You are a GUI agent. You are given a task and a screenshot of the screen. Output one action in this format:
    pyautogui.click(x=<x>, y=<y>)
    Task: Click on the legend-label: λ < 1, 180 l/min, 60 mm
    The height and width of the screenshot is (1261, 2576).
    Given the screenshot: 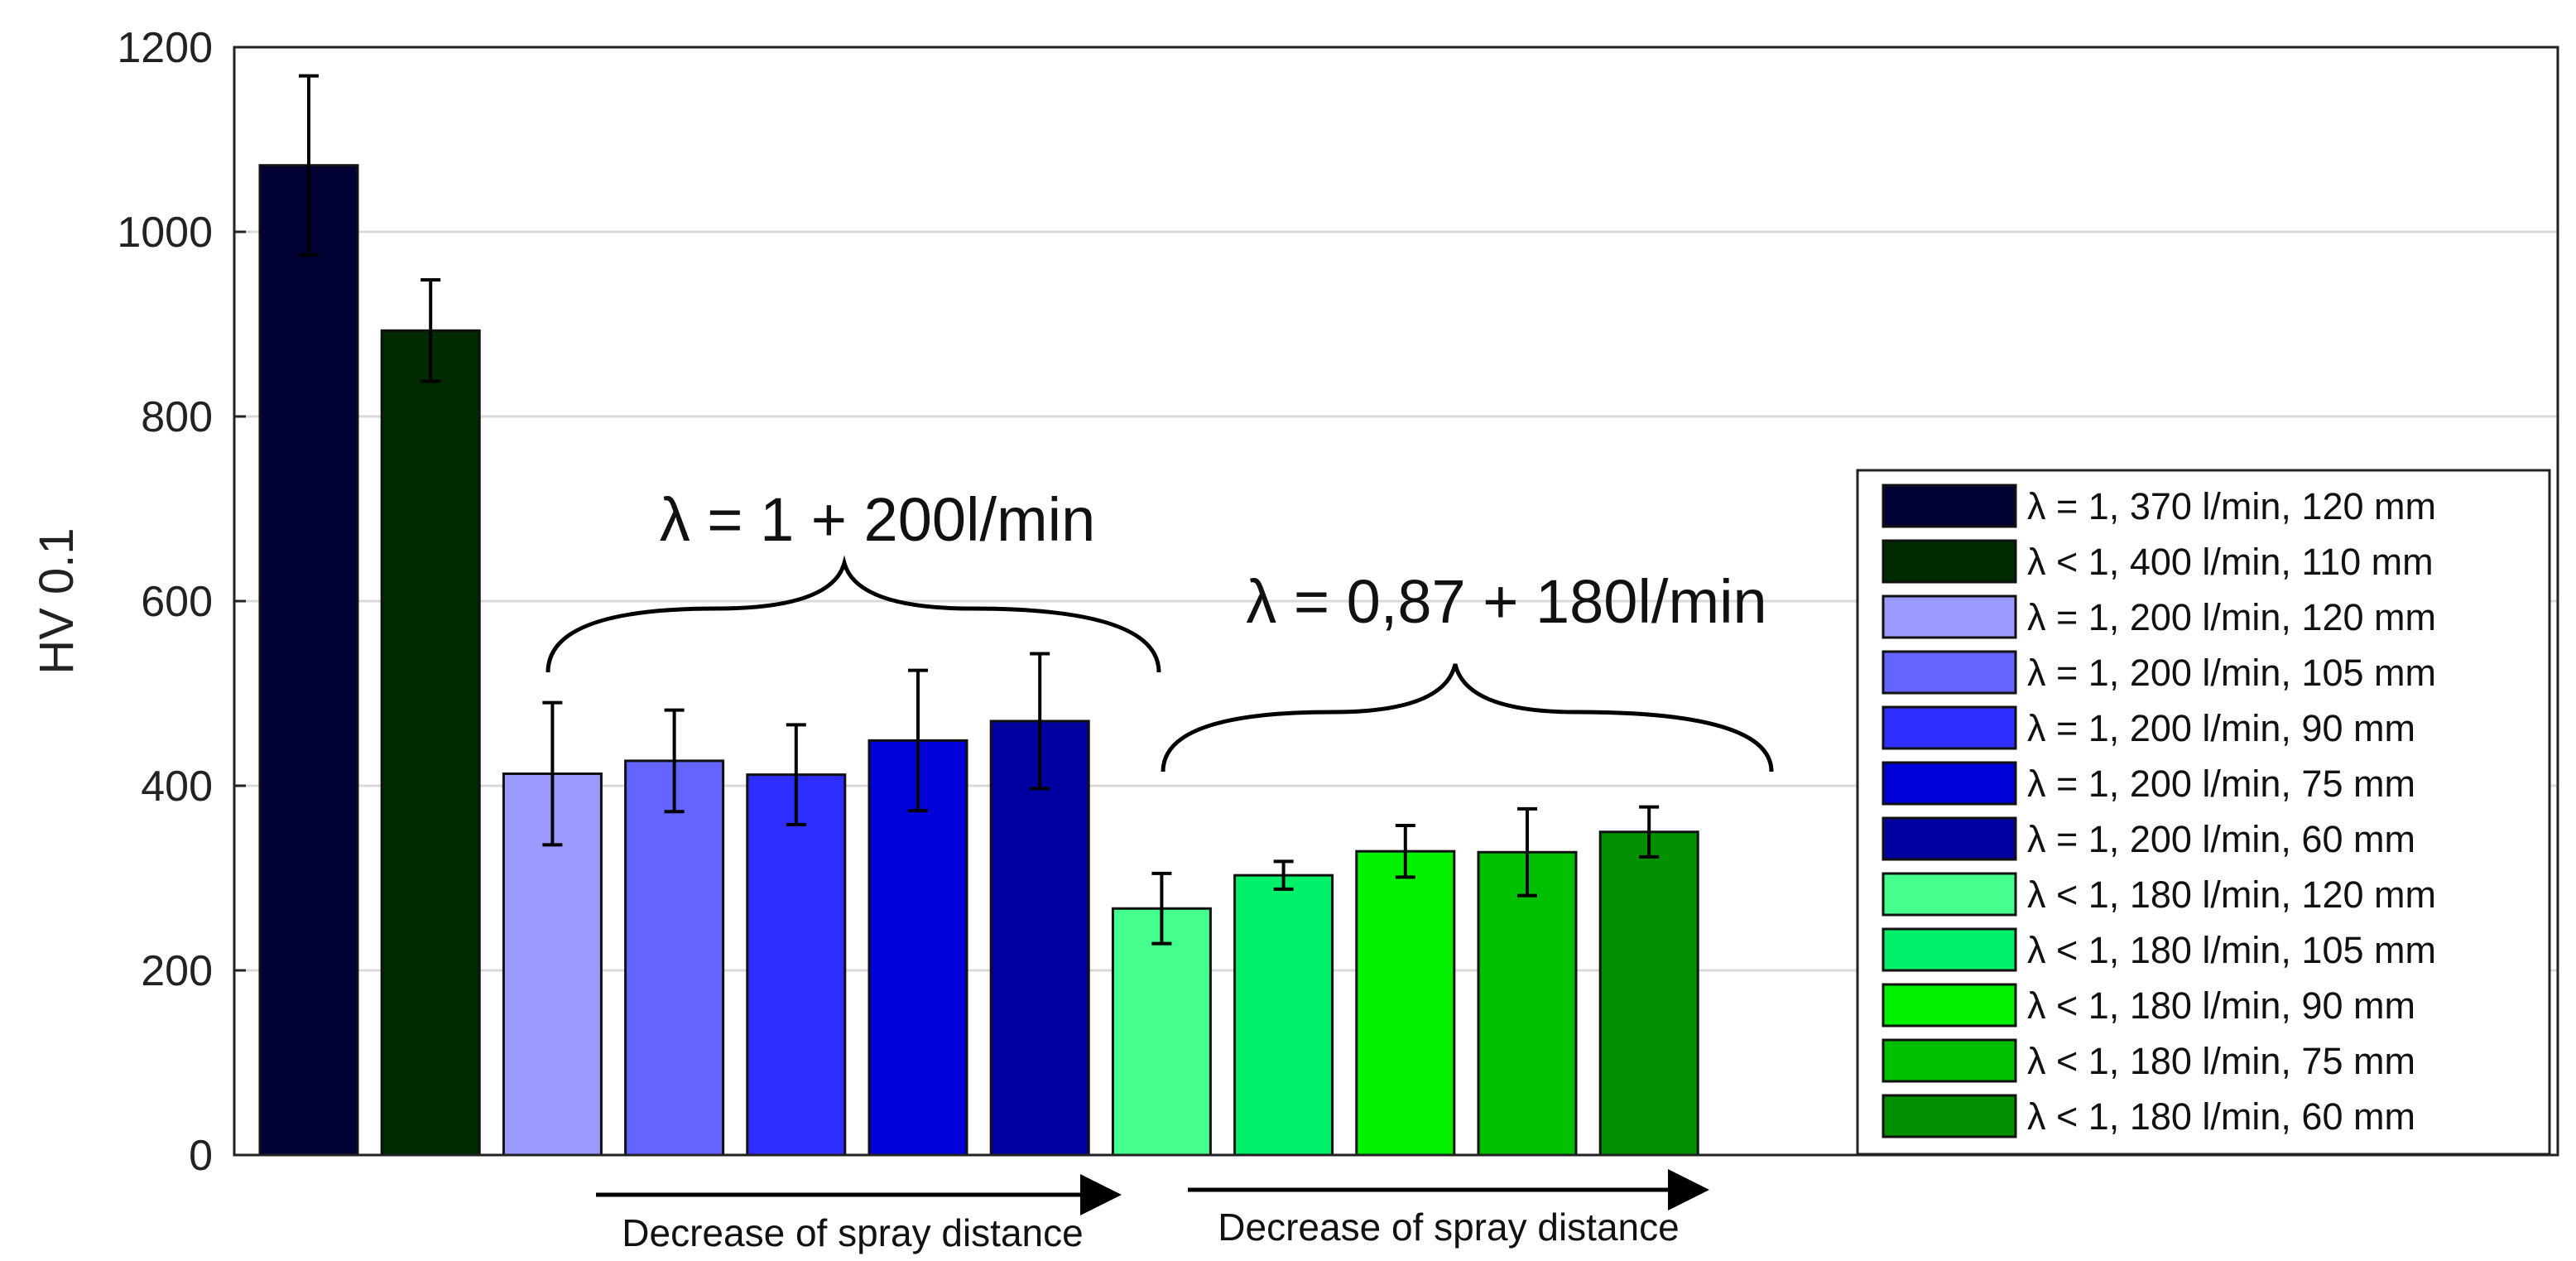 What is the action you would take?
    pyautogui.click(x=2221, y=1116)
    